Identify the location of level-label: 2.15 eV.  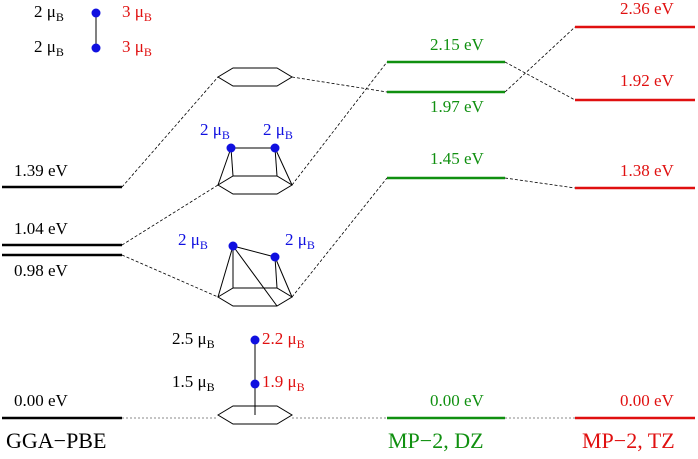
(457, 44).